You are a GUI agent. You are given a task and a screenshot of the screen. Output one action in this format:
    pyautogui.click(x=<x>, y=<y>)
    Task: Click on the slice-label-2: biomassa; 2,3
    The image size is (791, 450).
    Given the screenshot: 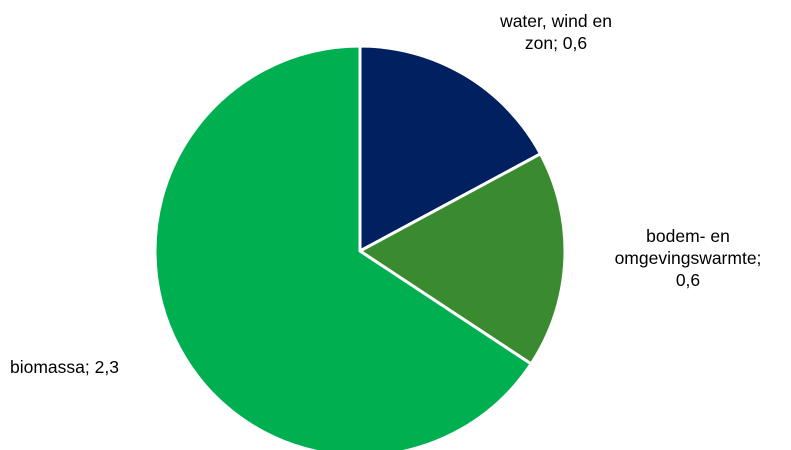 What is the action you would take?
    pyautogui.click(x=64, y=367)
    